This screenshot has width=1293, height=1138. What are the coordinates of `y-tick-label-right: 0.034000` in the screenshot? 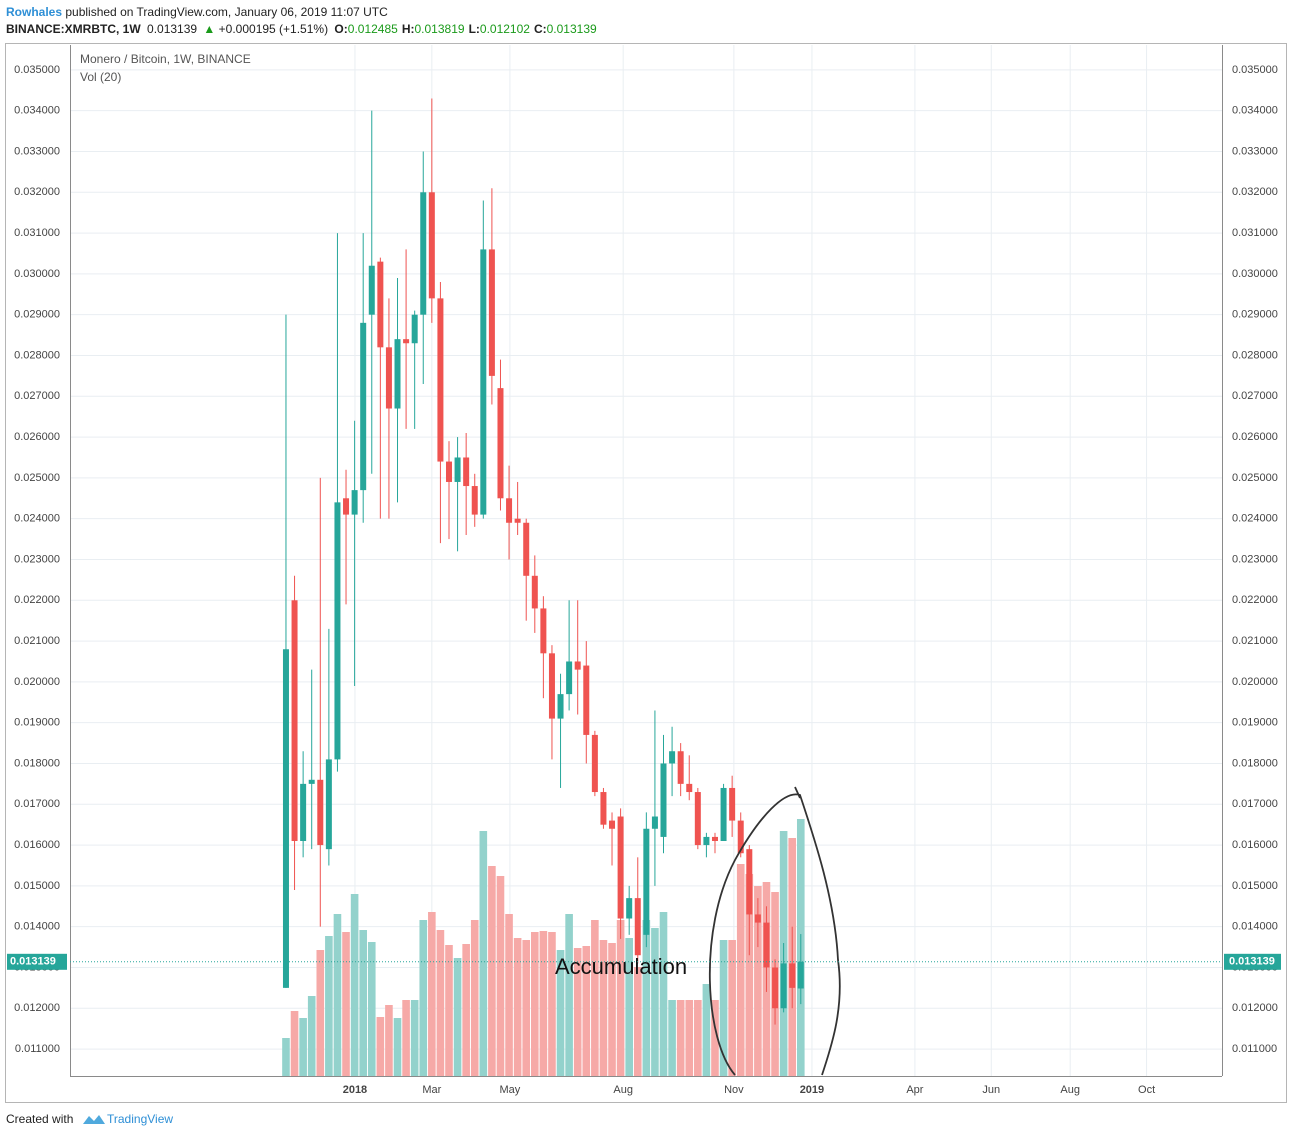 It's located at (1255, 111).